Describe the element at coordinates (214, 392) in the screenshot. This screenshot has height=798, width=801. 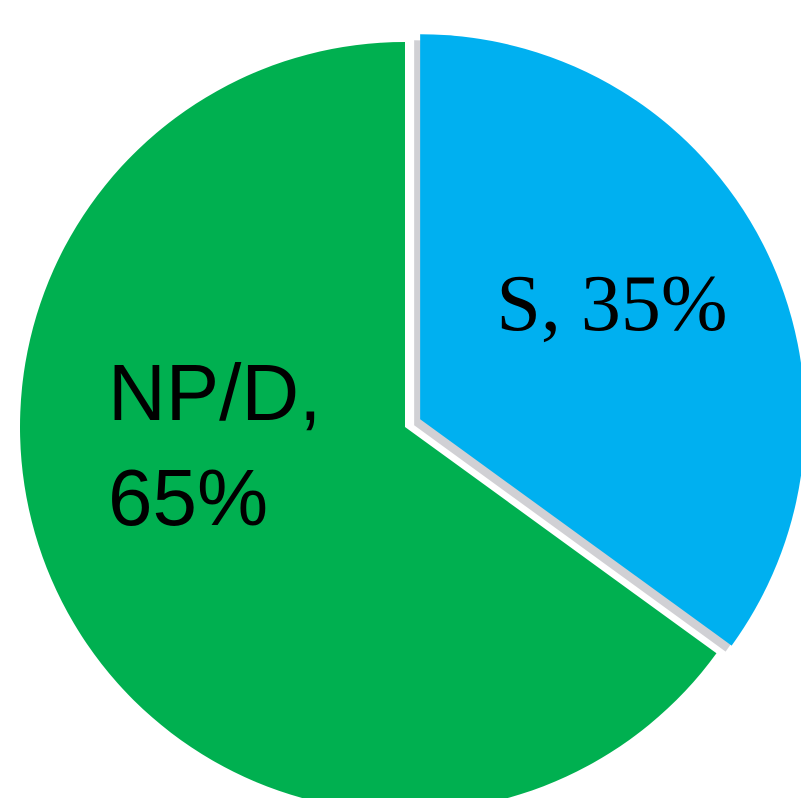
I see `data-label-line: NP/D,` at that location.